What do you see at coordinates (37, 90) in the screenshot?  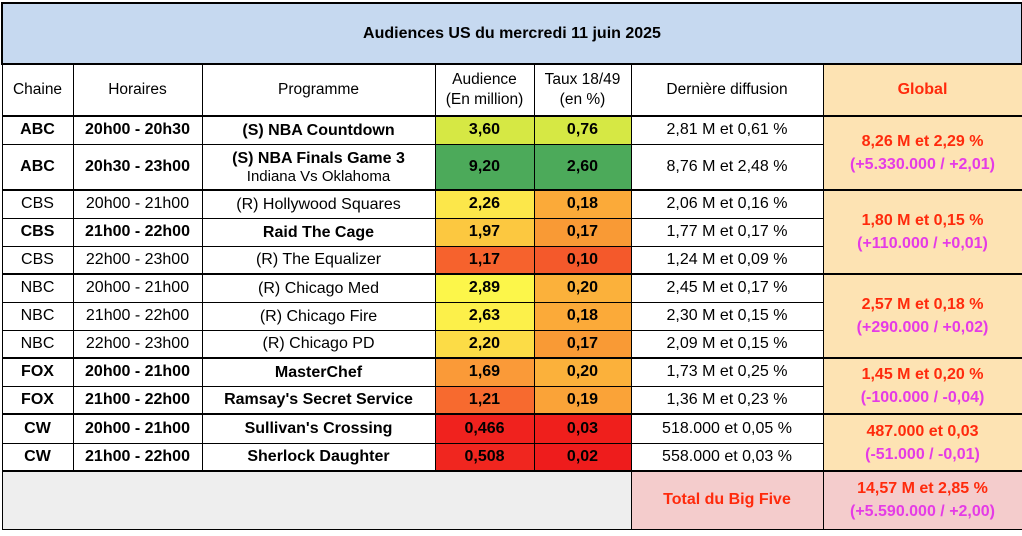 I see `header-chaine: Chaine` at bounding box center [37, 90].